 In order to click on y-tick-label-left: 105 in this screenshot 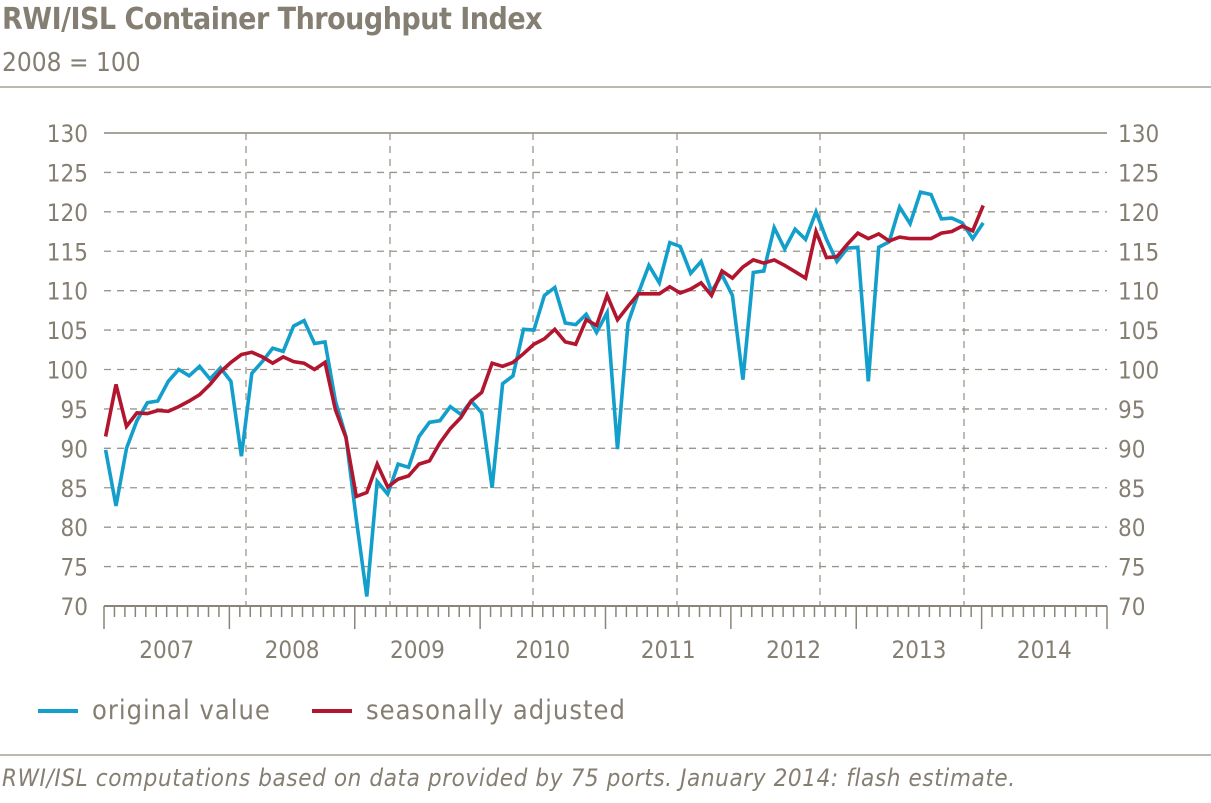, I will do `click(67, 331)`.